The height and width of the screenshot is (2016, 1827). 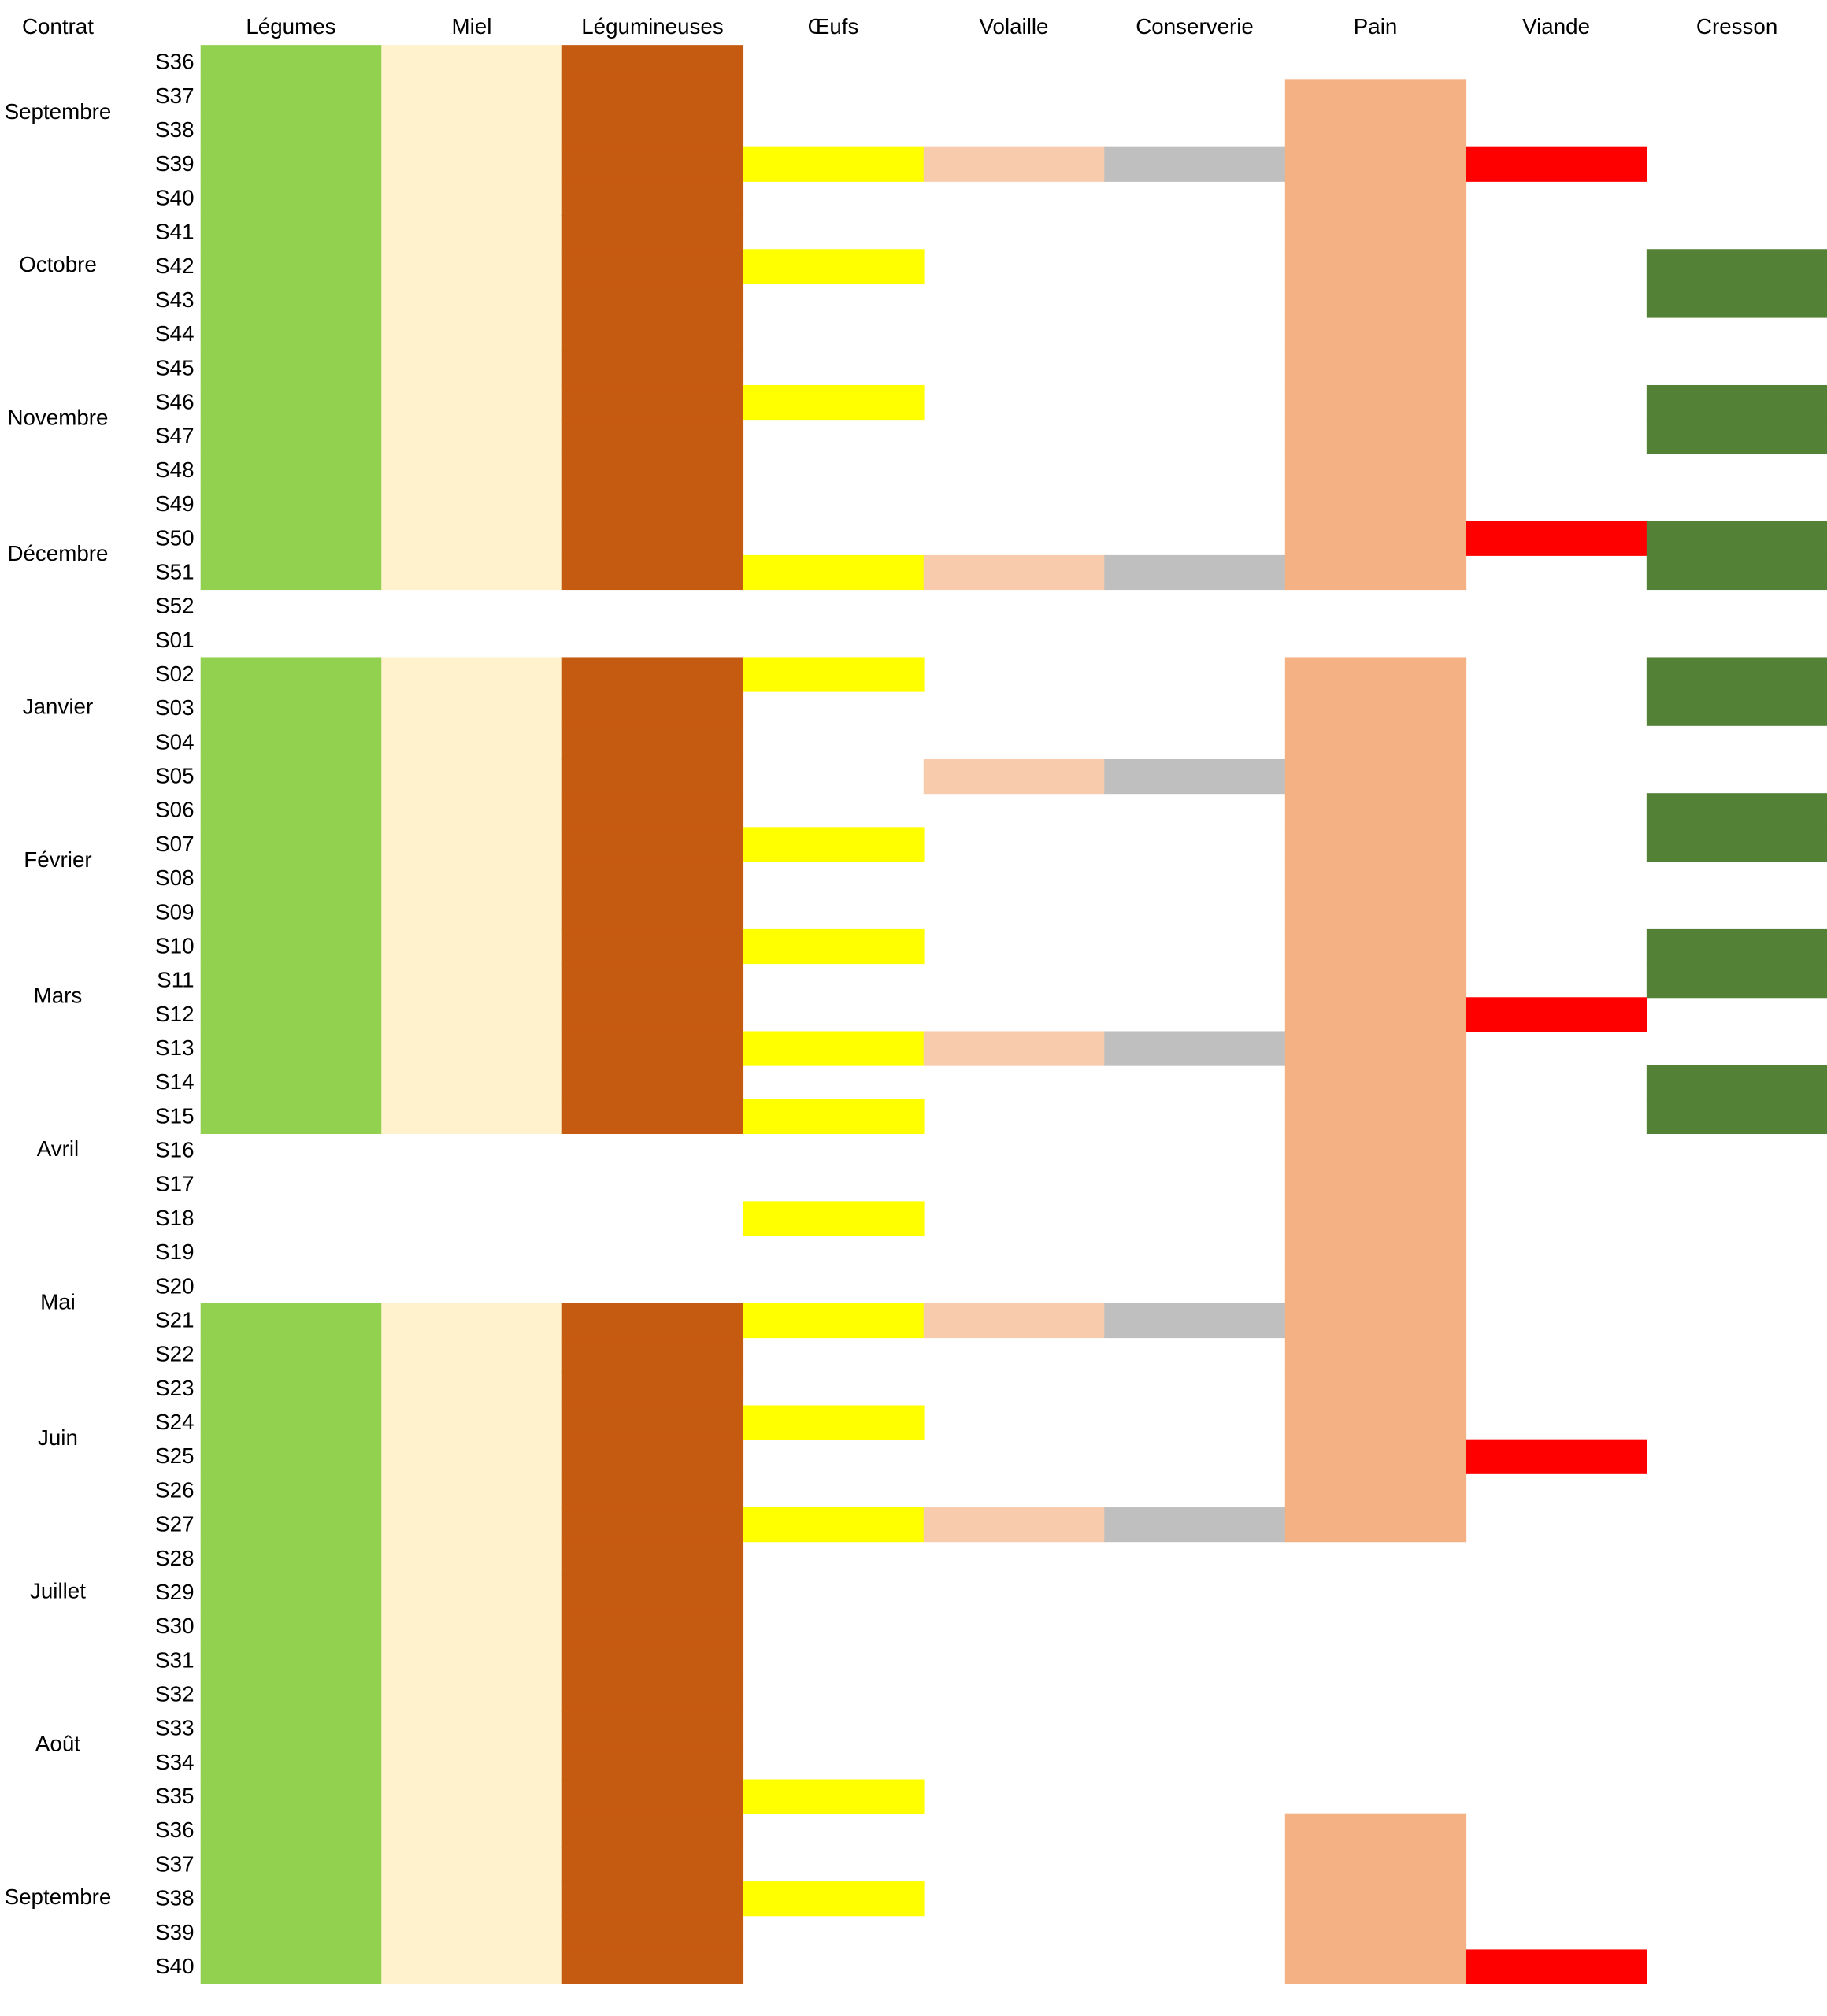 I want to click on week-label: S43, so click(x=174, y=299).